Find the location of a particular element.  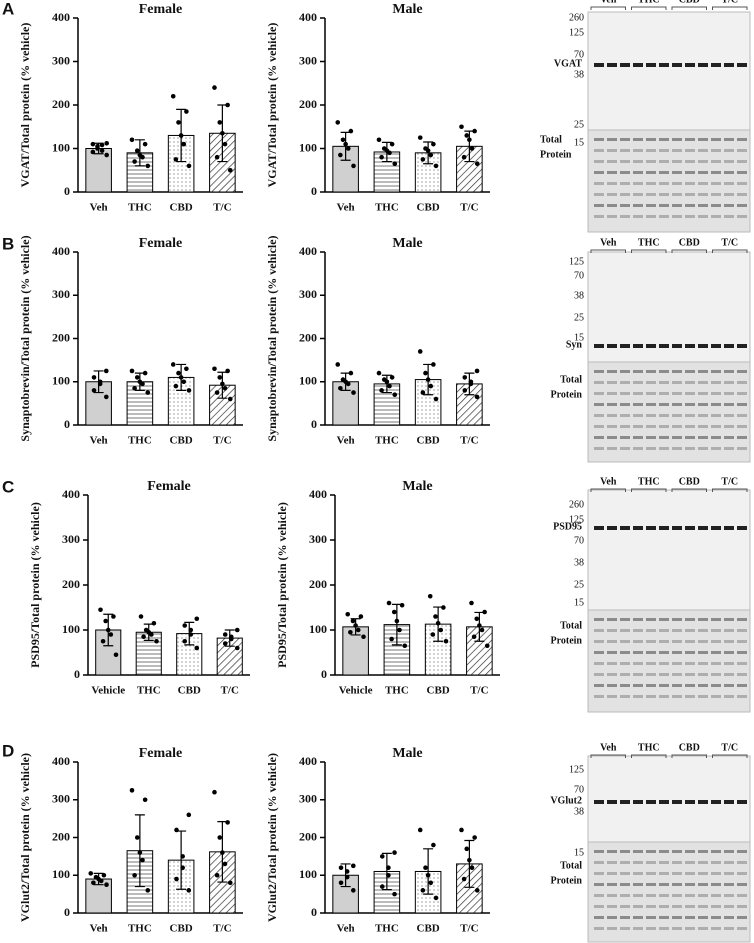

x-tick-label: T/C is located at coordinates (469, 441).